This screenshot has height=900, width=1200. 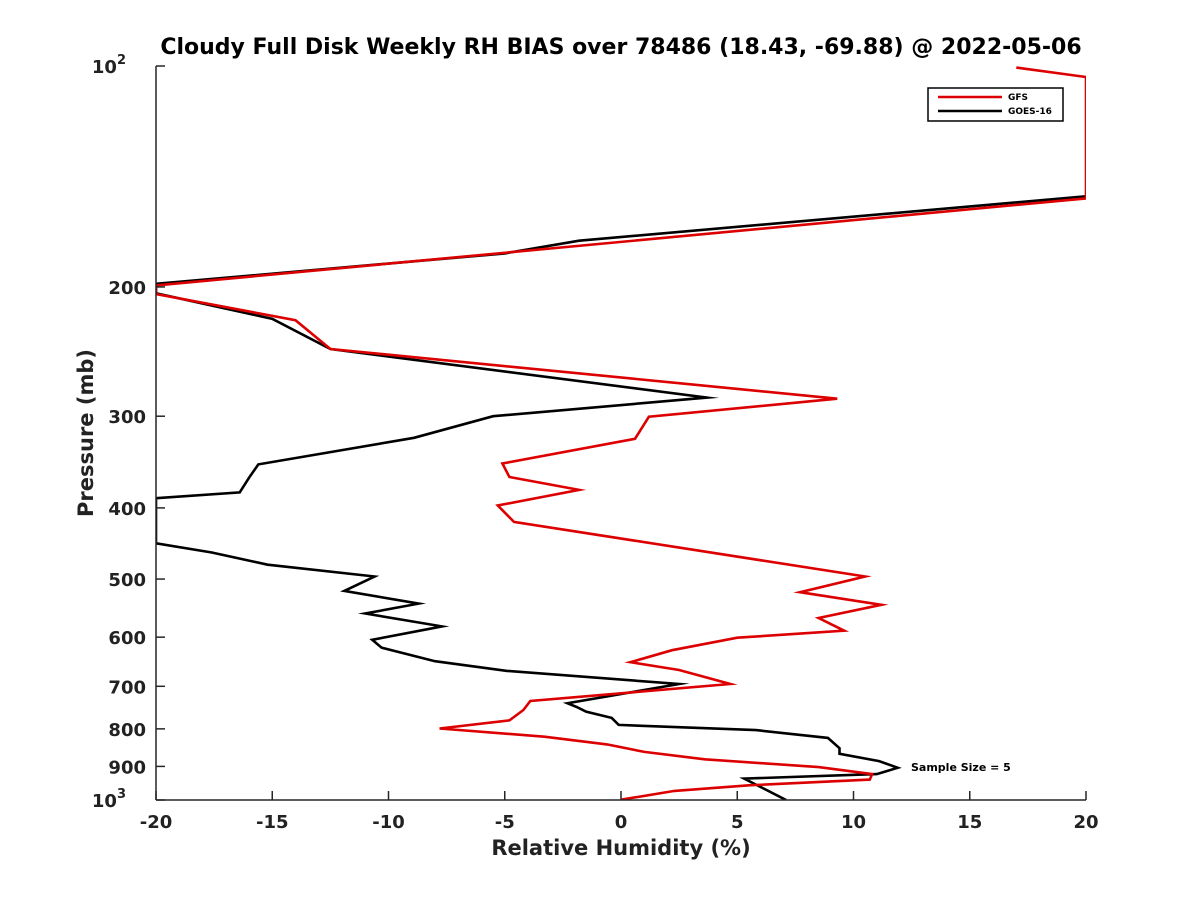 What do you see at coordinates (127, 638) in the screenshot?
I see `y-tick-label: 600` at bounding box center [127, 638].